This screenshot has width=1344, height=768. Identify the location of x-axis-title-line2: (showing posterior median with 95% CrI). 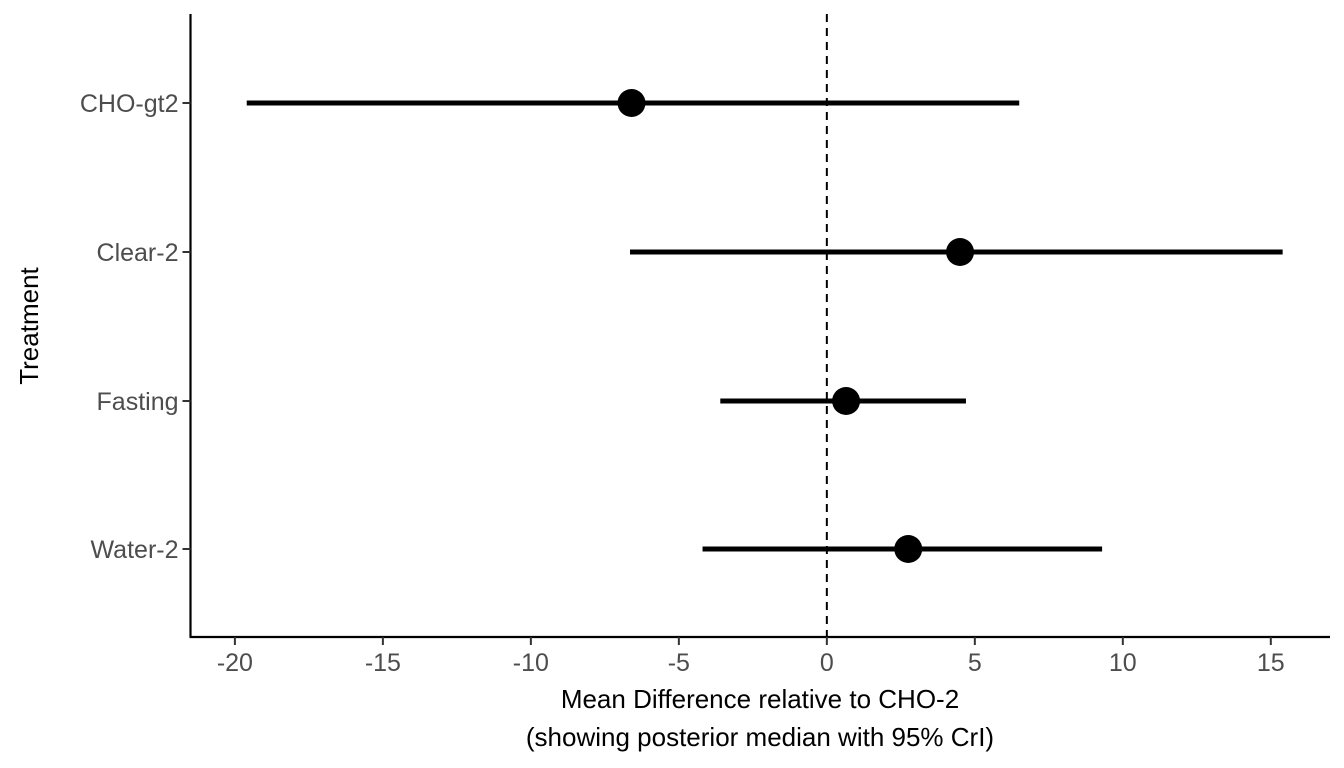
(760, 737).